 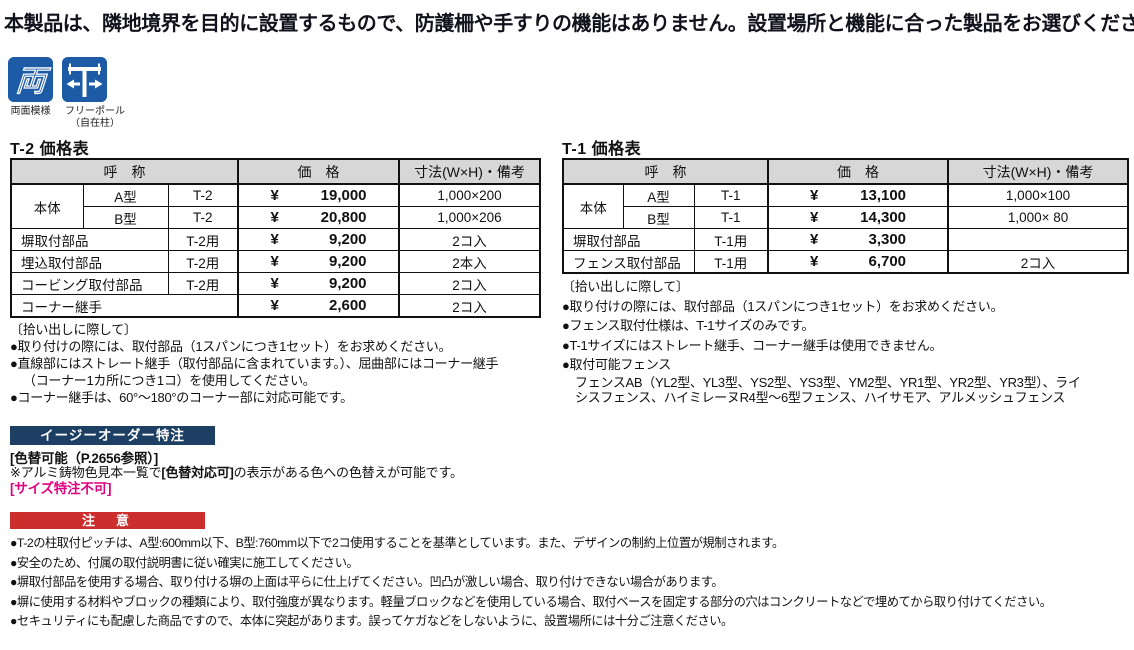 I want to click on t2-header-dims: 寸法(W×H)・備考, so click(x=469, y=171).